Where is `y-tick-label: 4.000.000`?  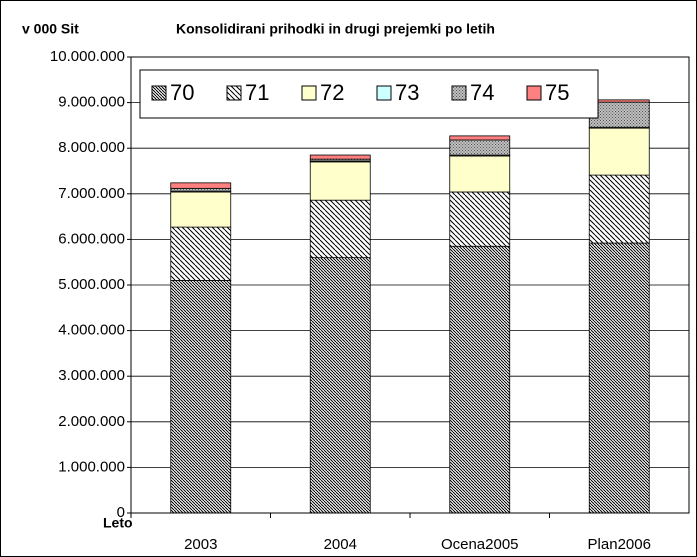 y-tick-label: 4.000.000 is located at coordinates (91, 330).